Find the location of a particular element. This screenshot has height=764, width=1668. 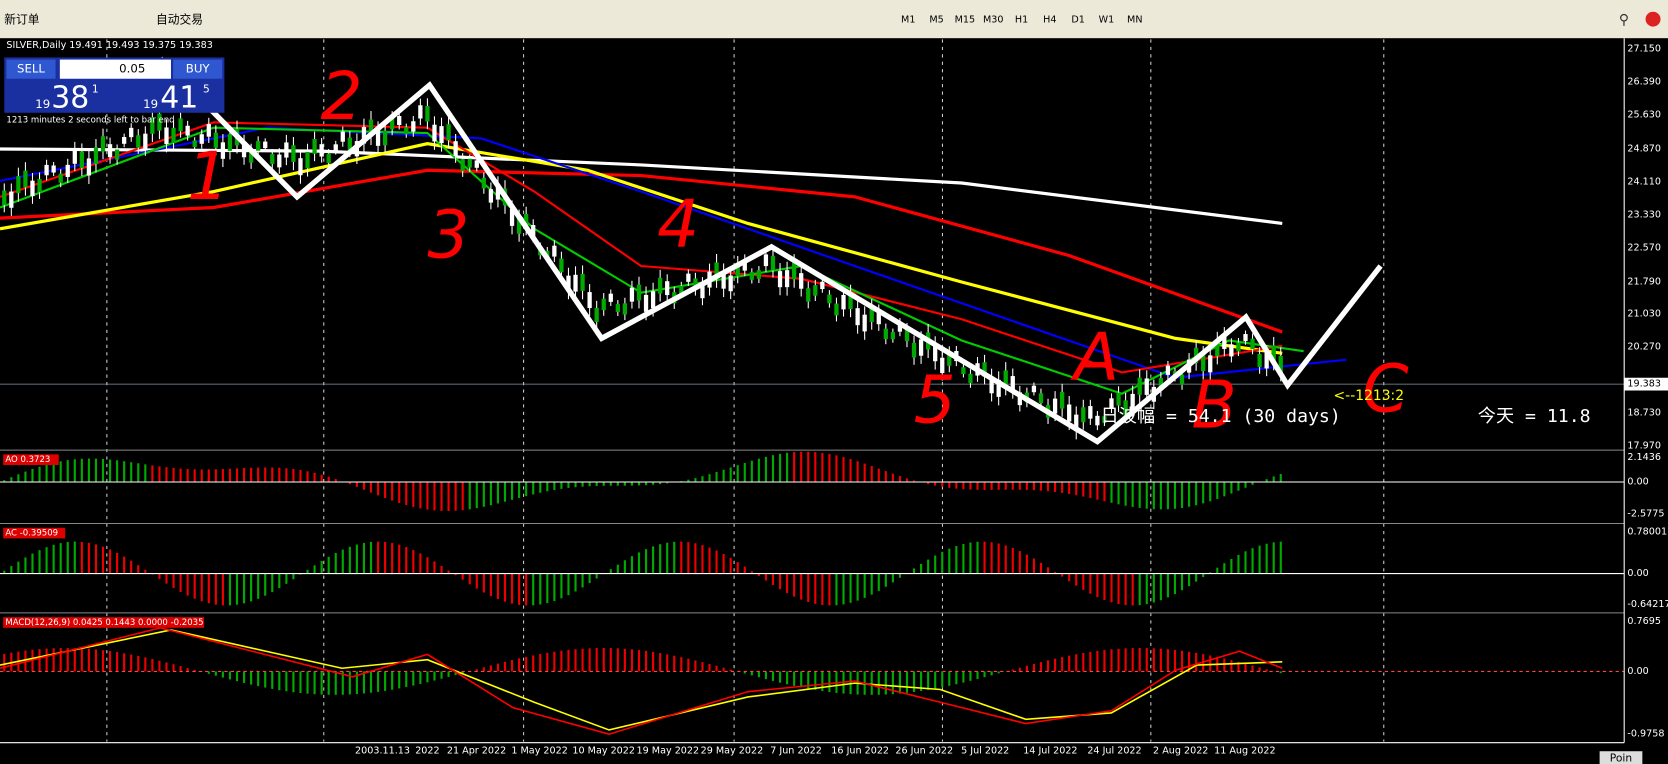

timeframe: H4 is located at coordinates (1049, 20).